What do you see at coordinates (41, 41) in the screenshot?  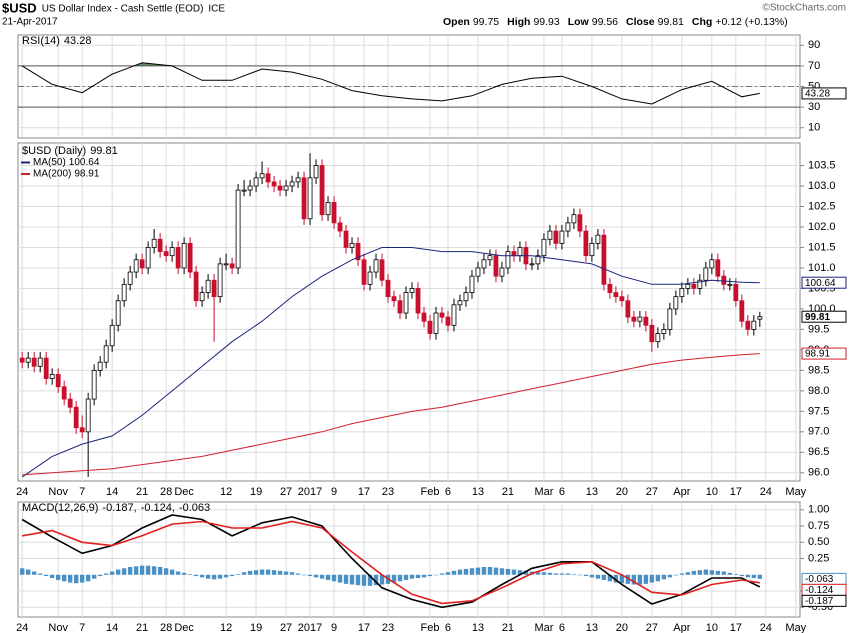 I see `panel-label: RSI(14)` at bounding box center [41, 41].